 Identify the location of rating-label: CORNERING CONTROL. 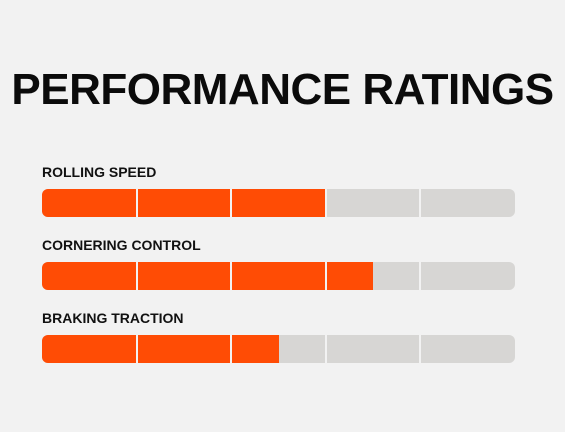
(121, 245).